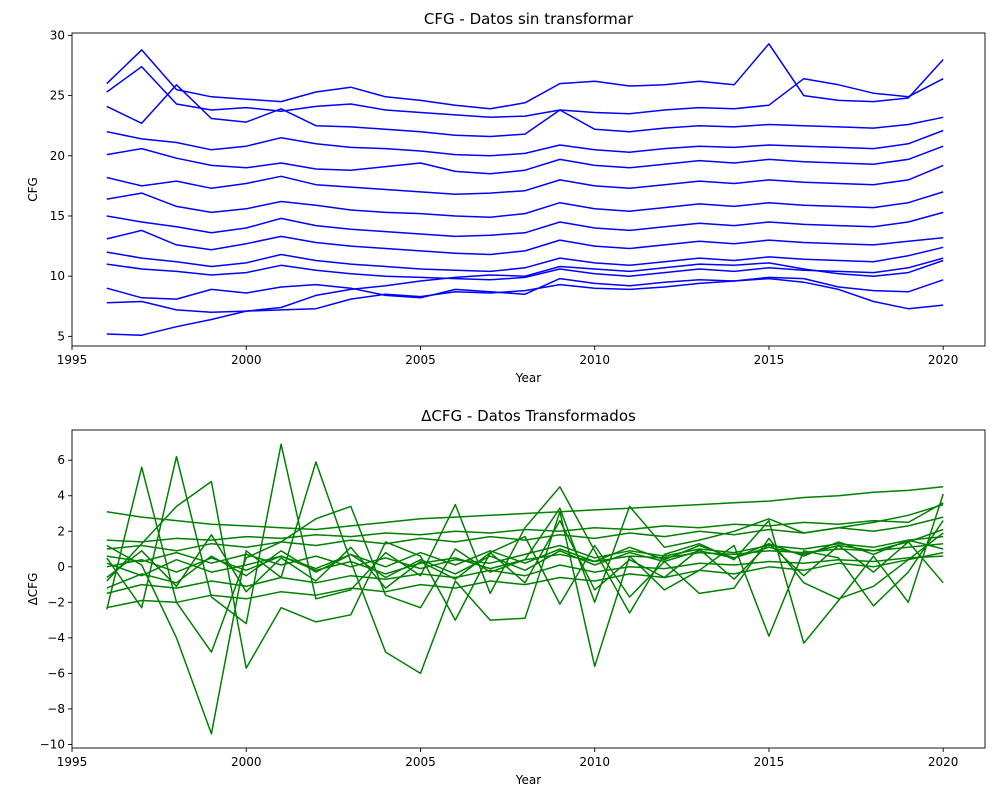 The height and width of the screenshot is (800, 1000). I want to click on y-tick-label: −6, so click(56, 673).